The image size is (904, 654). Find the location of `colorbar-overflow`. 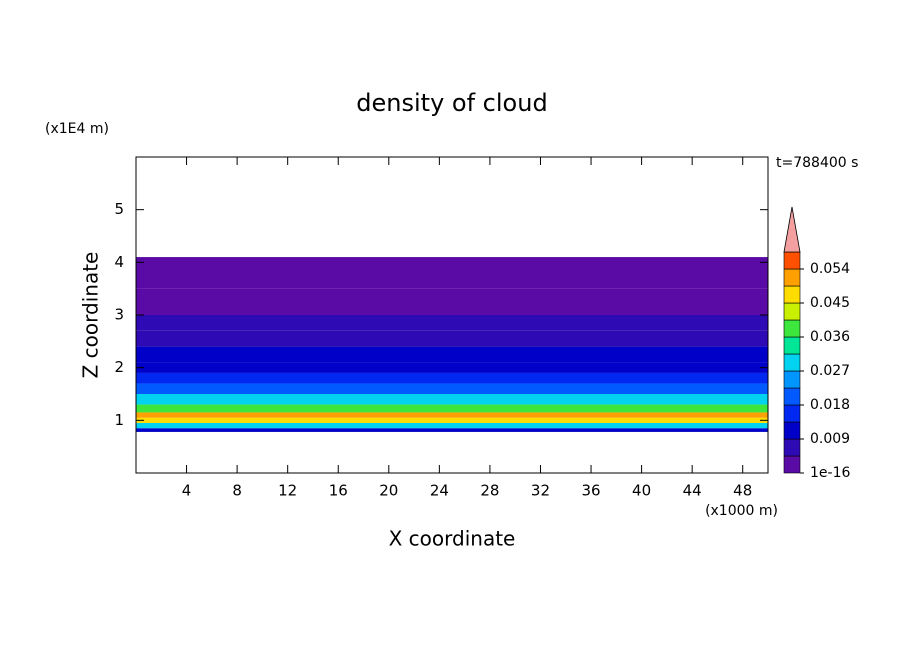

colorbar-overflow is located at coordinates (792, 229).